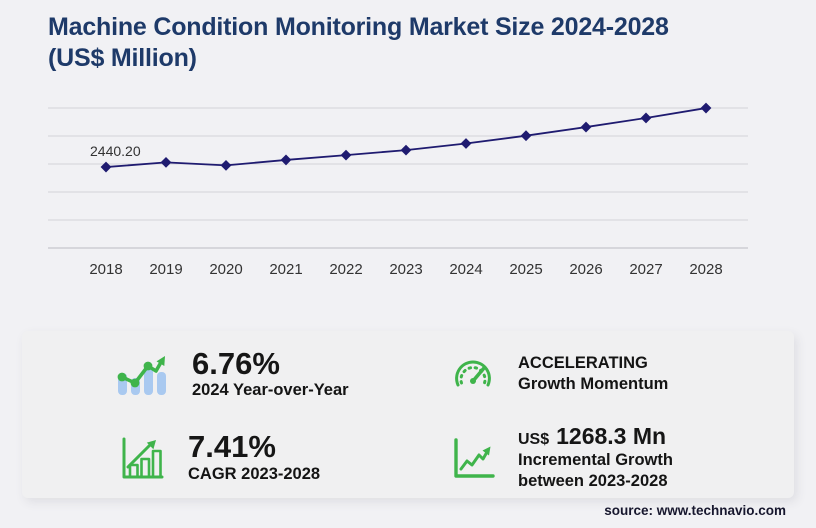 This screenshot has height=528, width=816. Describe the element at coordinates (345, 269) in the screenshot. I see `x-axis-label: 2022` at that location.